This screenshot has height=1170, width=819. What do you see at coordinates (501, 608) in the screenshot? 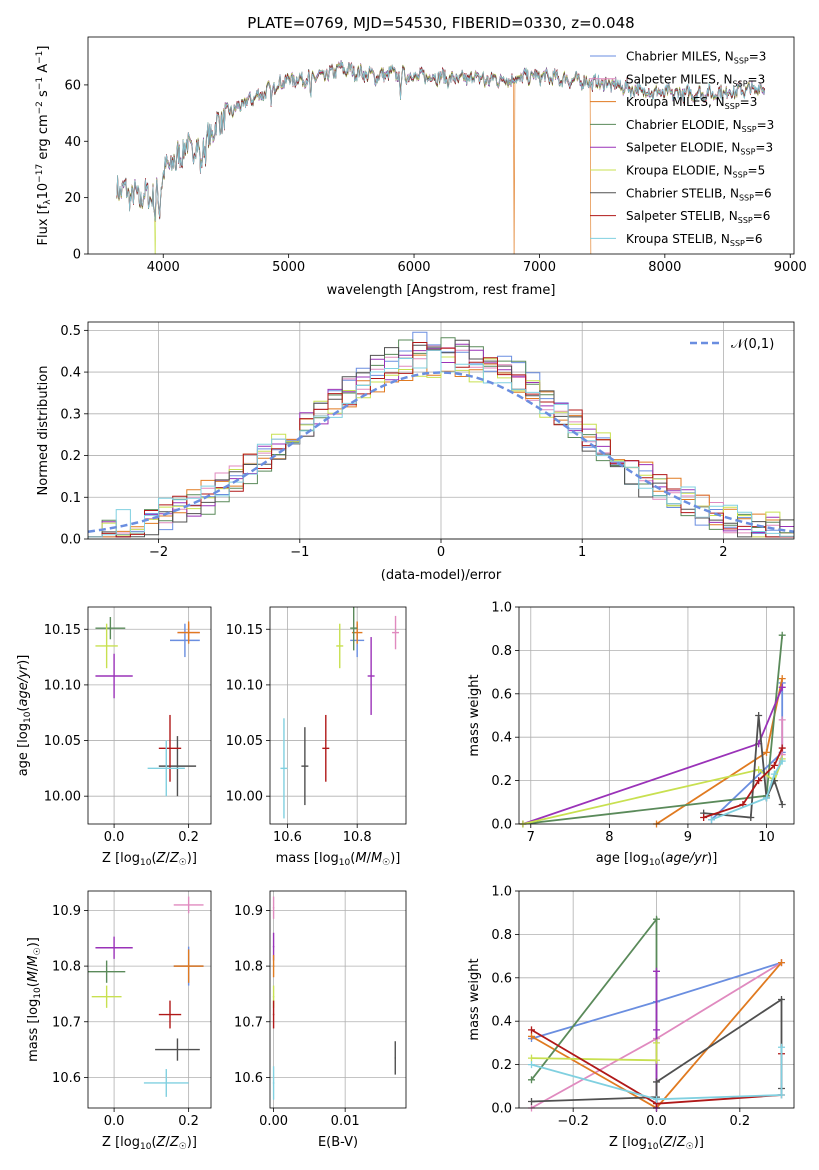
I see `y-tick-label: 1.0` at bounding box center [501, 608].